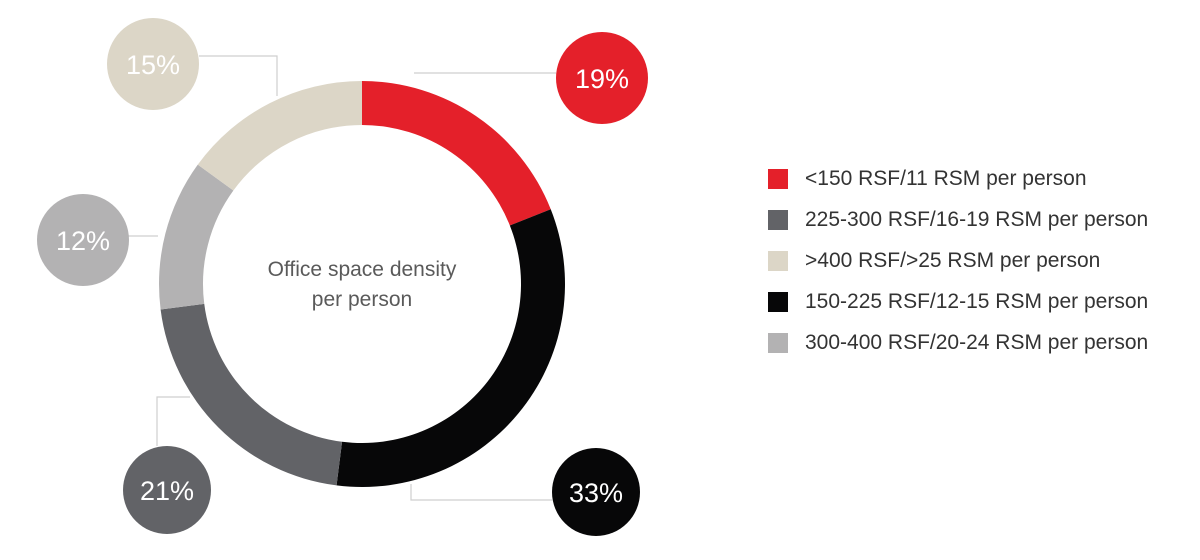 The image size is (1200, 560). I want to click on legend-item: <150 RSF/11 RSM per person, so click(958, 178).